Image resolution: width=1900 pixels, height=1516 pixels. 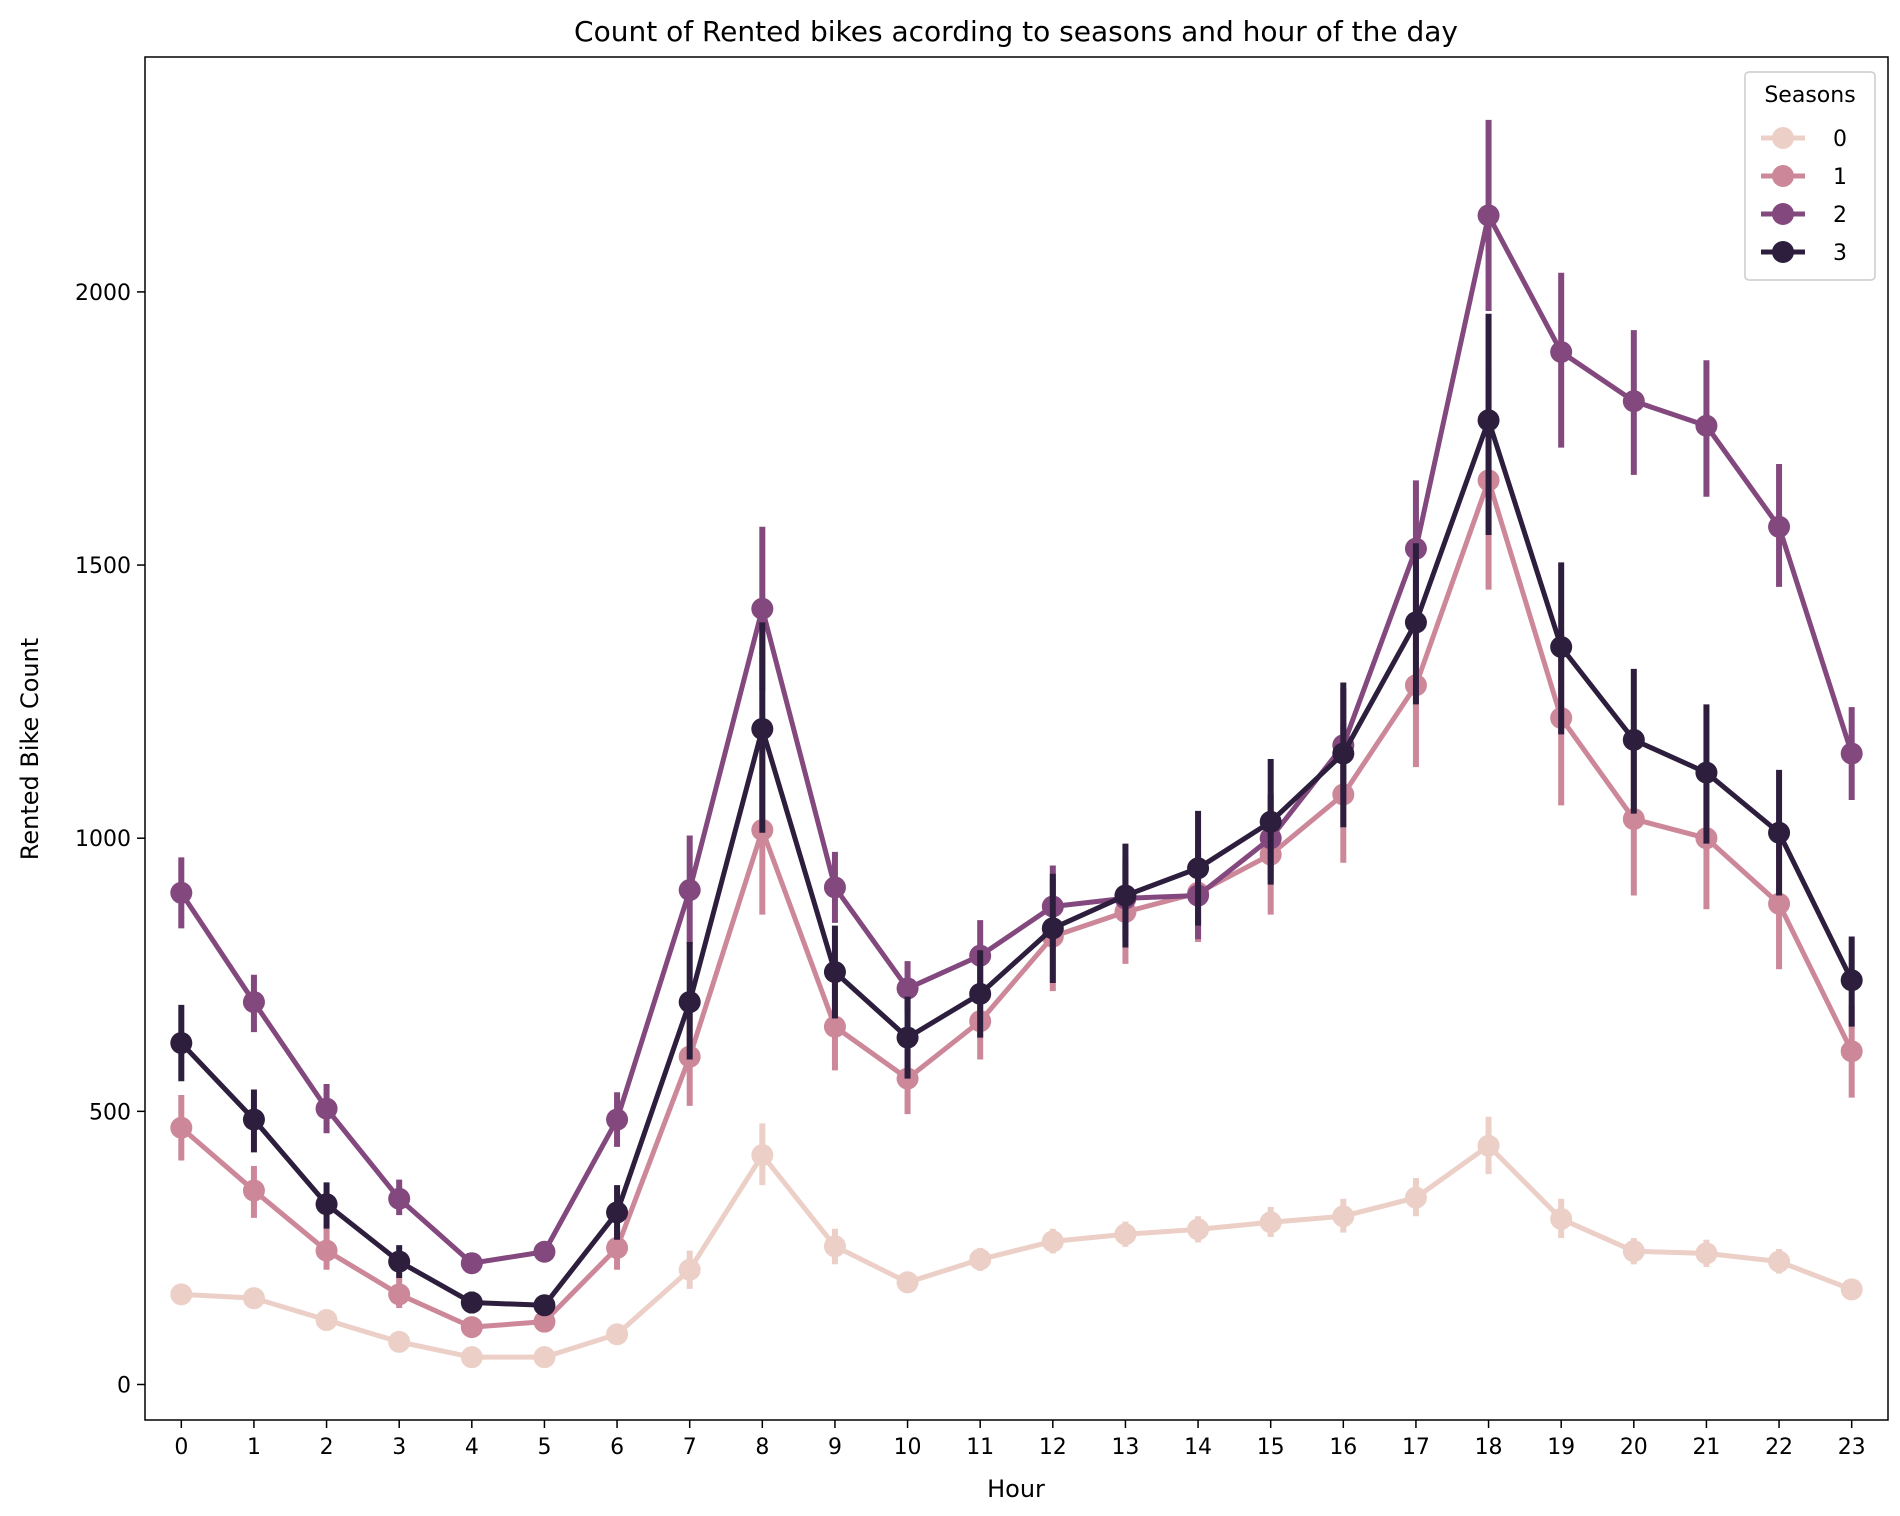 I want to click on x-tick-label: 20, so click(x=1634, y=1447).